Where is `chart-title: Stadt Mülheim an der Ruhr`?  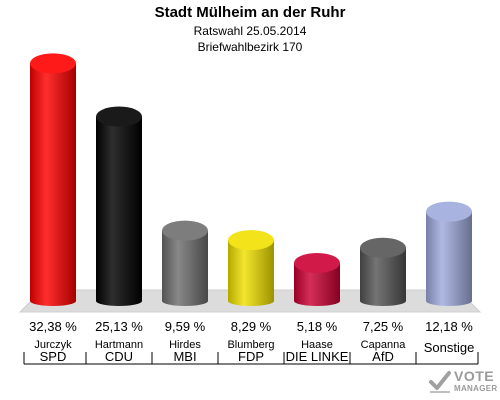
chart-title: Stadt Mülheim an der Ruhr is located at coordinates (250, 12).